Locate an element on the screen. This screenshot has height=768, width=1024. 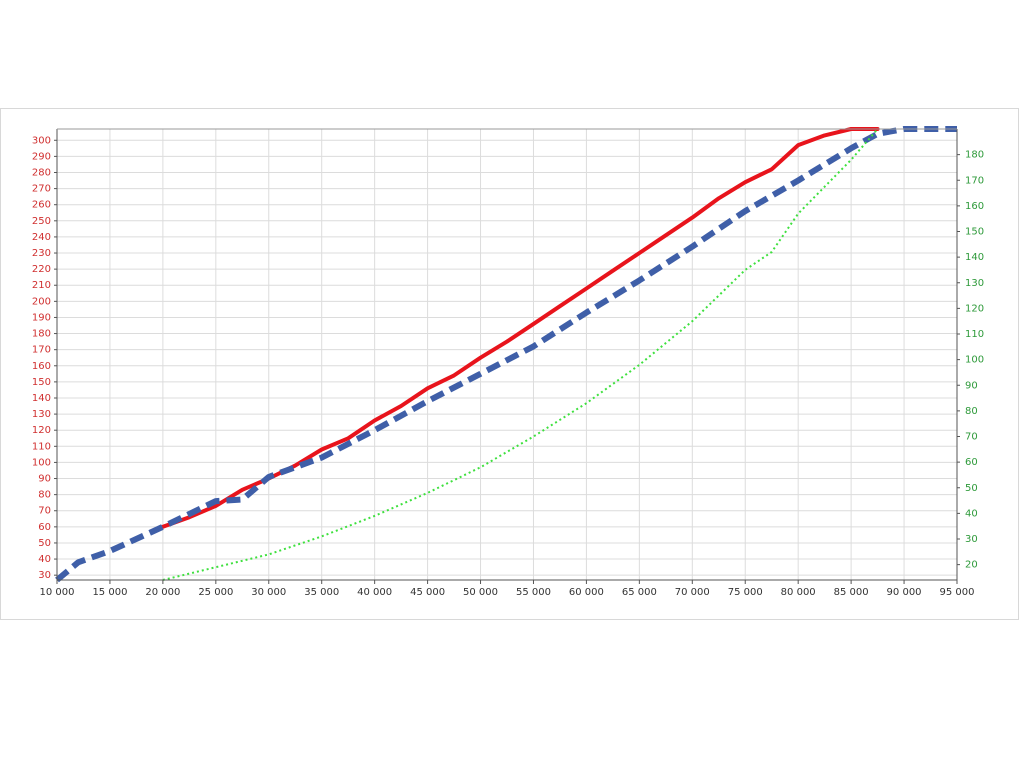
y-tick-label: 140 is located at coordinates (41, 398).